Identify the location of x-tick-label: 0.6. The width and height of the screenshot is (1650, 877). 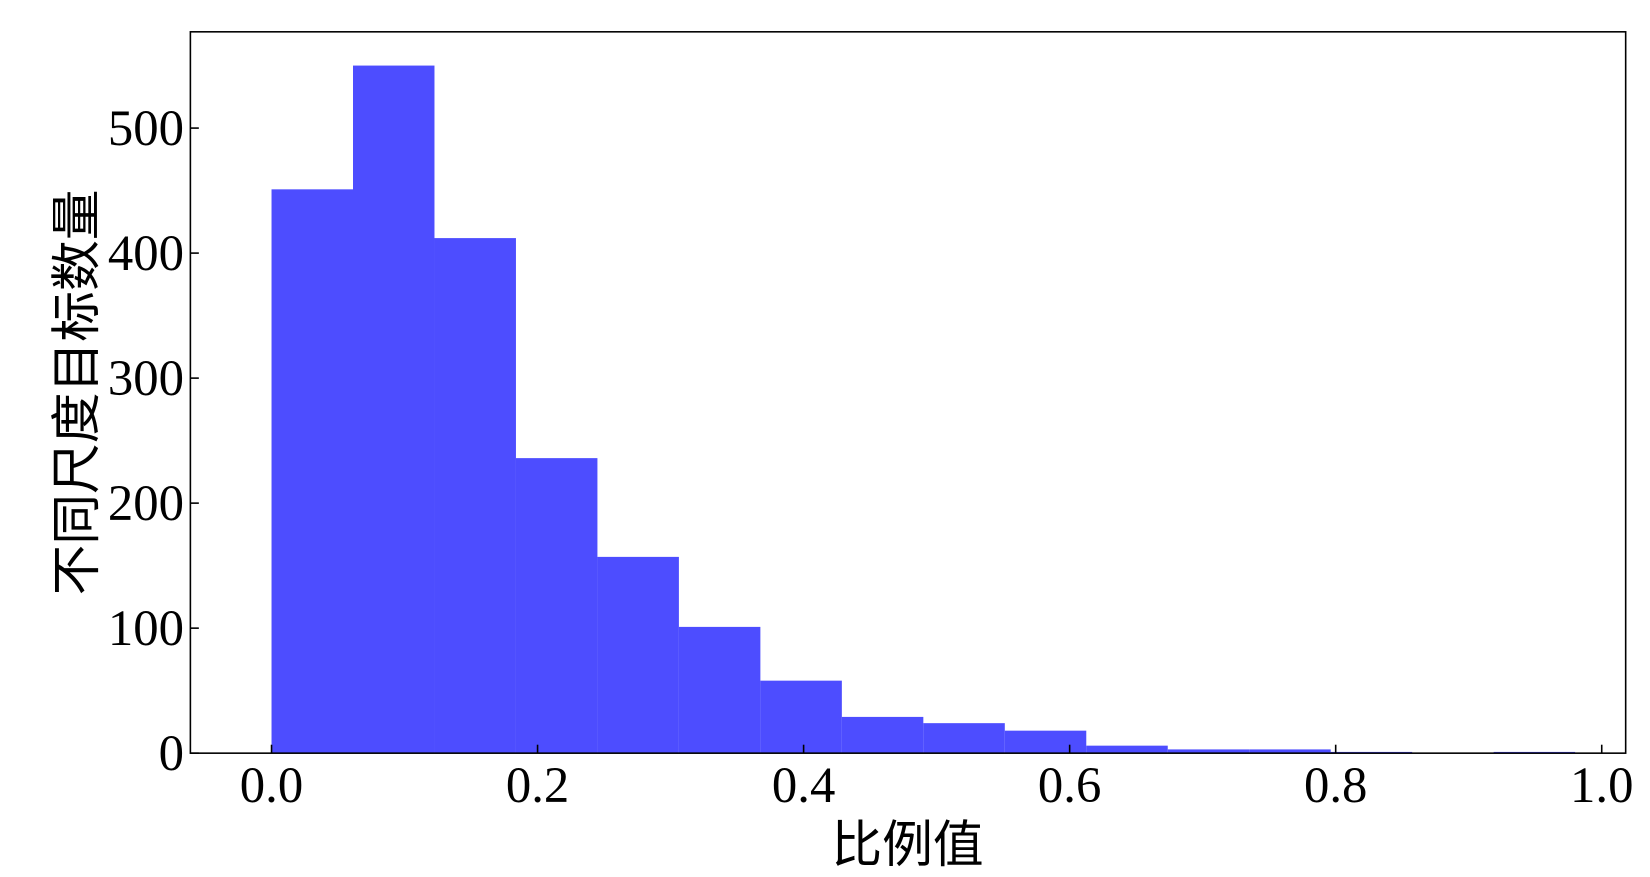
(1069, 785).